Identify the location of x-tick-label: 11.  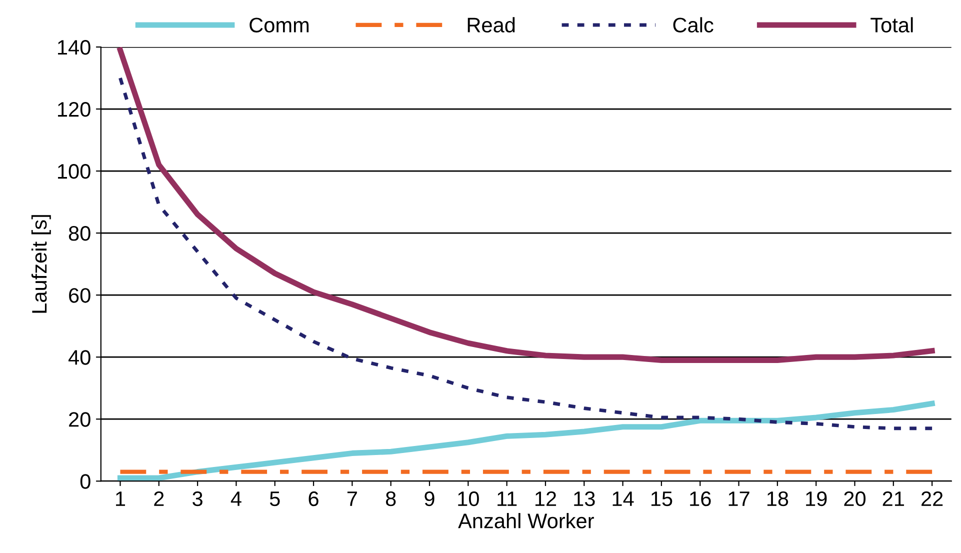
(507, 499).